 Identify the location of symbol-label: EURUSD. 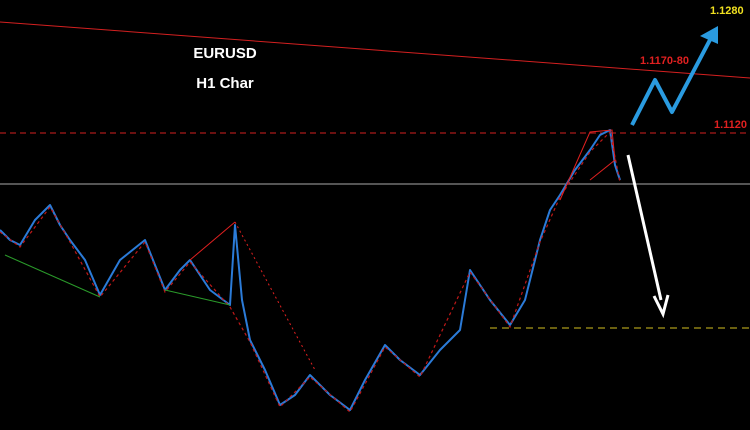
(225, 53).